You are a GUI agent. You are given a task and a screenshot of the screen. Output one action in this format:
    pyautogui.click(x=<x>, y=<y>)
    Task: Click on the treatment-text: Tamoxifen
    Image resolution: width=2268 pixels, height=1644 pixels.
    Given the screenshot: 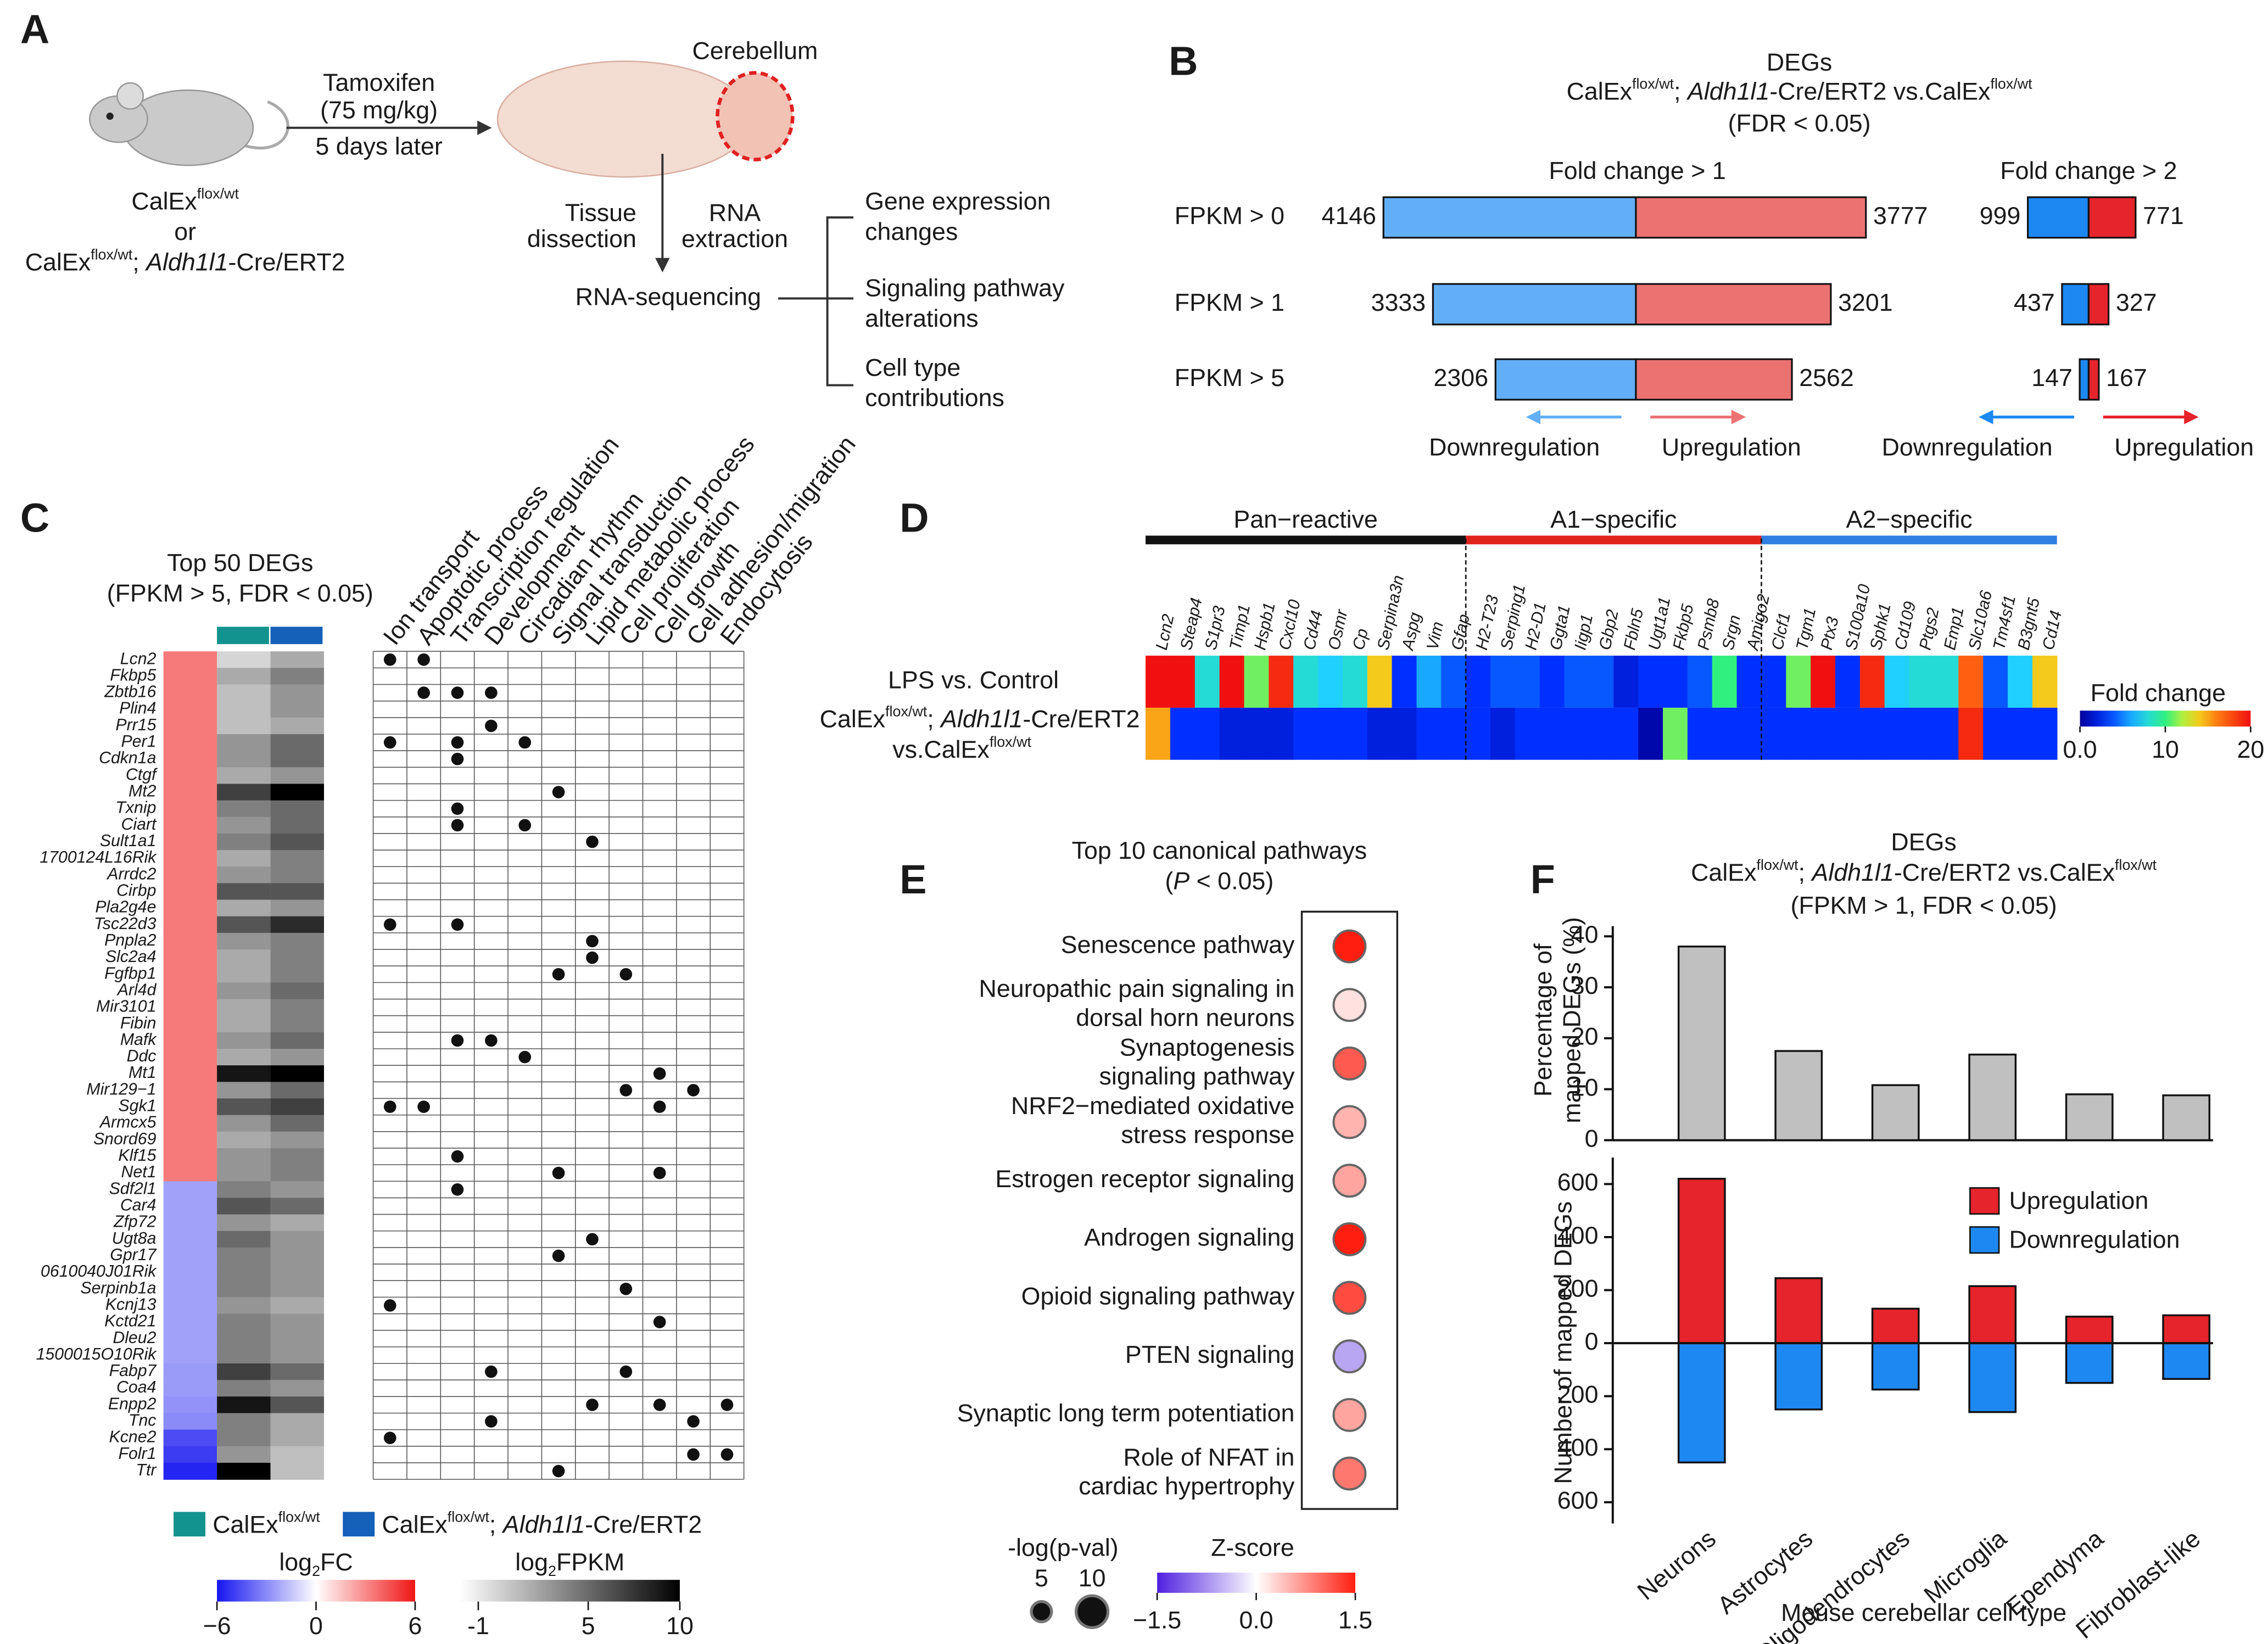 What is the action you would take?
    pyautogui.click(x=379, y=83)
    